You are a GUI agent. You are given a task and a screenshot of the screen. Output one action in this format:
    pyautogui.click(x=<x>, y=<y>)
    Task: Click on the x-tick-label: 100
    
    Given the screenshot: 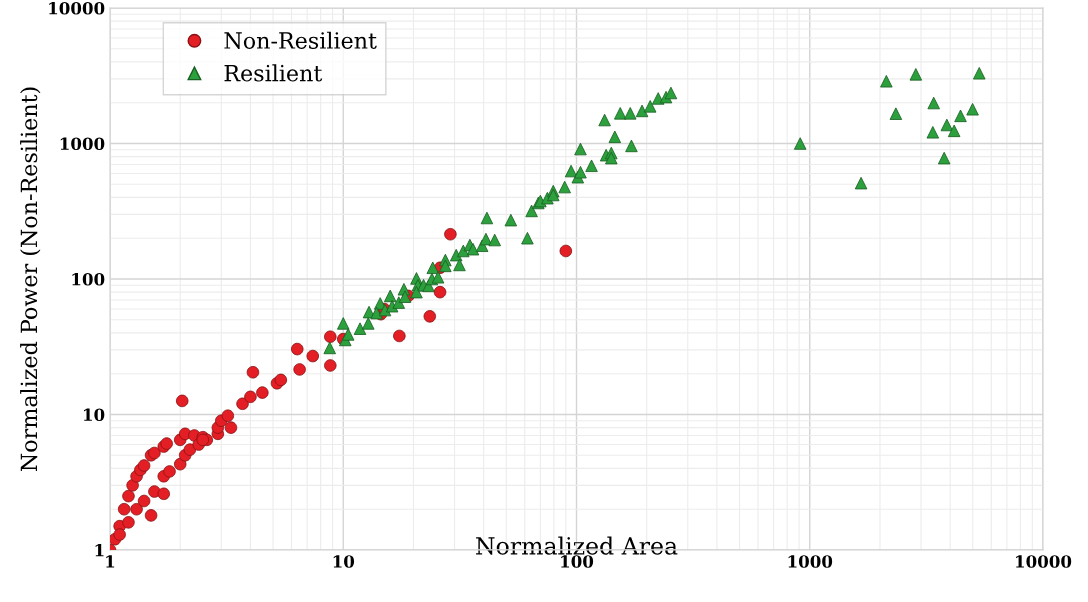 What is the action you would take?
    pyautogui.click(x=577, y=561)
    